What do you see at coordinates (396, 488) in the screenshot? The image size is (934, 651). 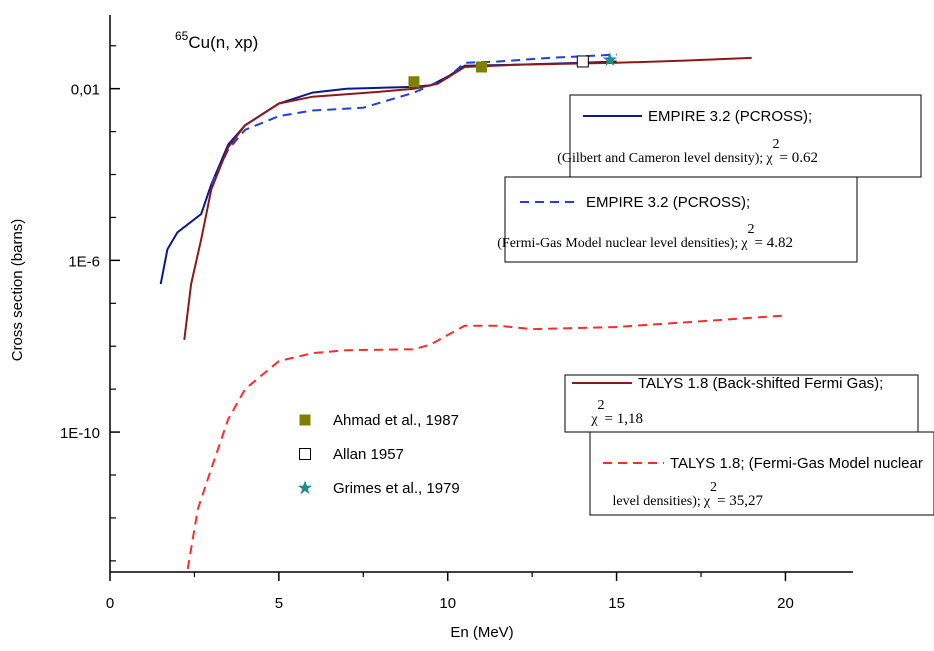 I see `legend-label: Grimes et al., 1979` at bounding box center [396, 488].